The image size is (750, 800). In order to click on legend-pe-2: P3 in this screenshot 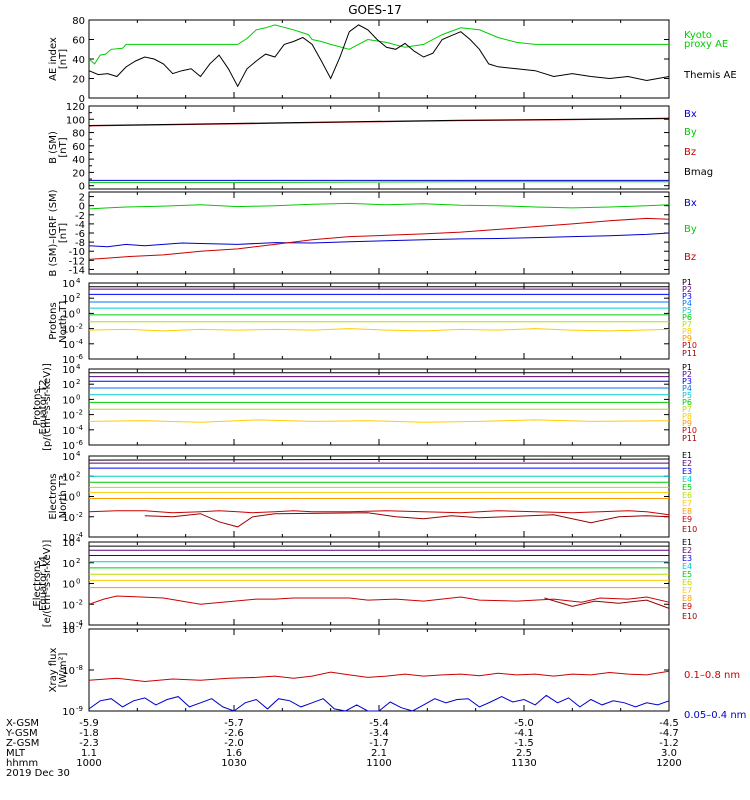, I will do `click(687, 381)`.